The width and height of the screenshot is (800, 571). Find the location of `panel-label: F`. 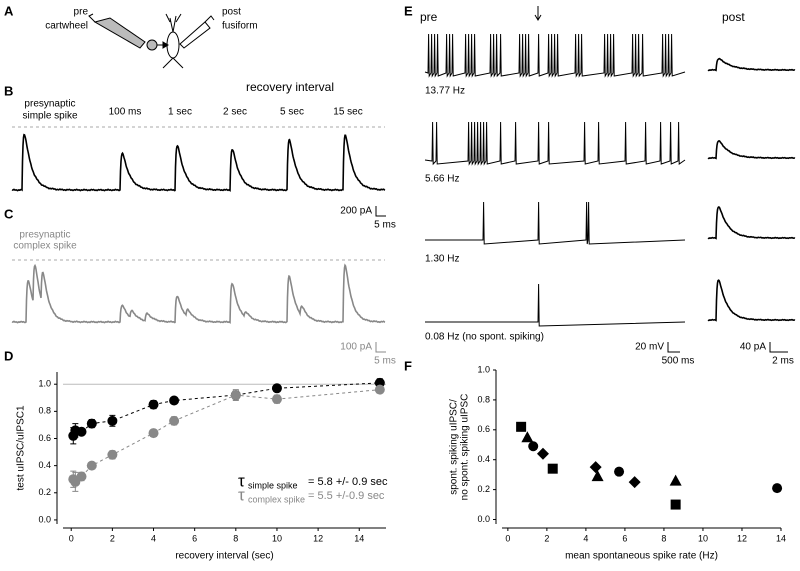

panel-label: F is located at coordinates (408, 365).